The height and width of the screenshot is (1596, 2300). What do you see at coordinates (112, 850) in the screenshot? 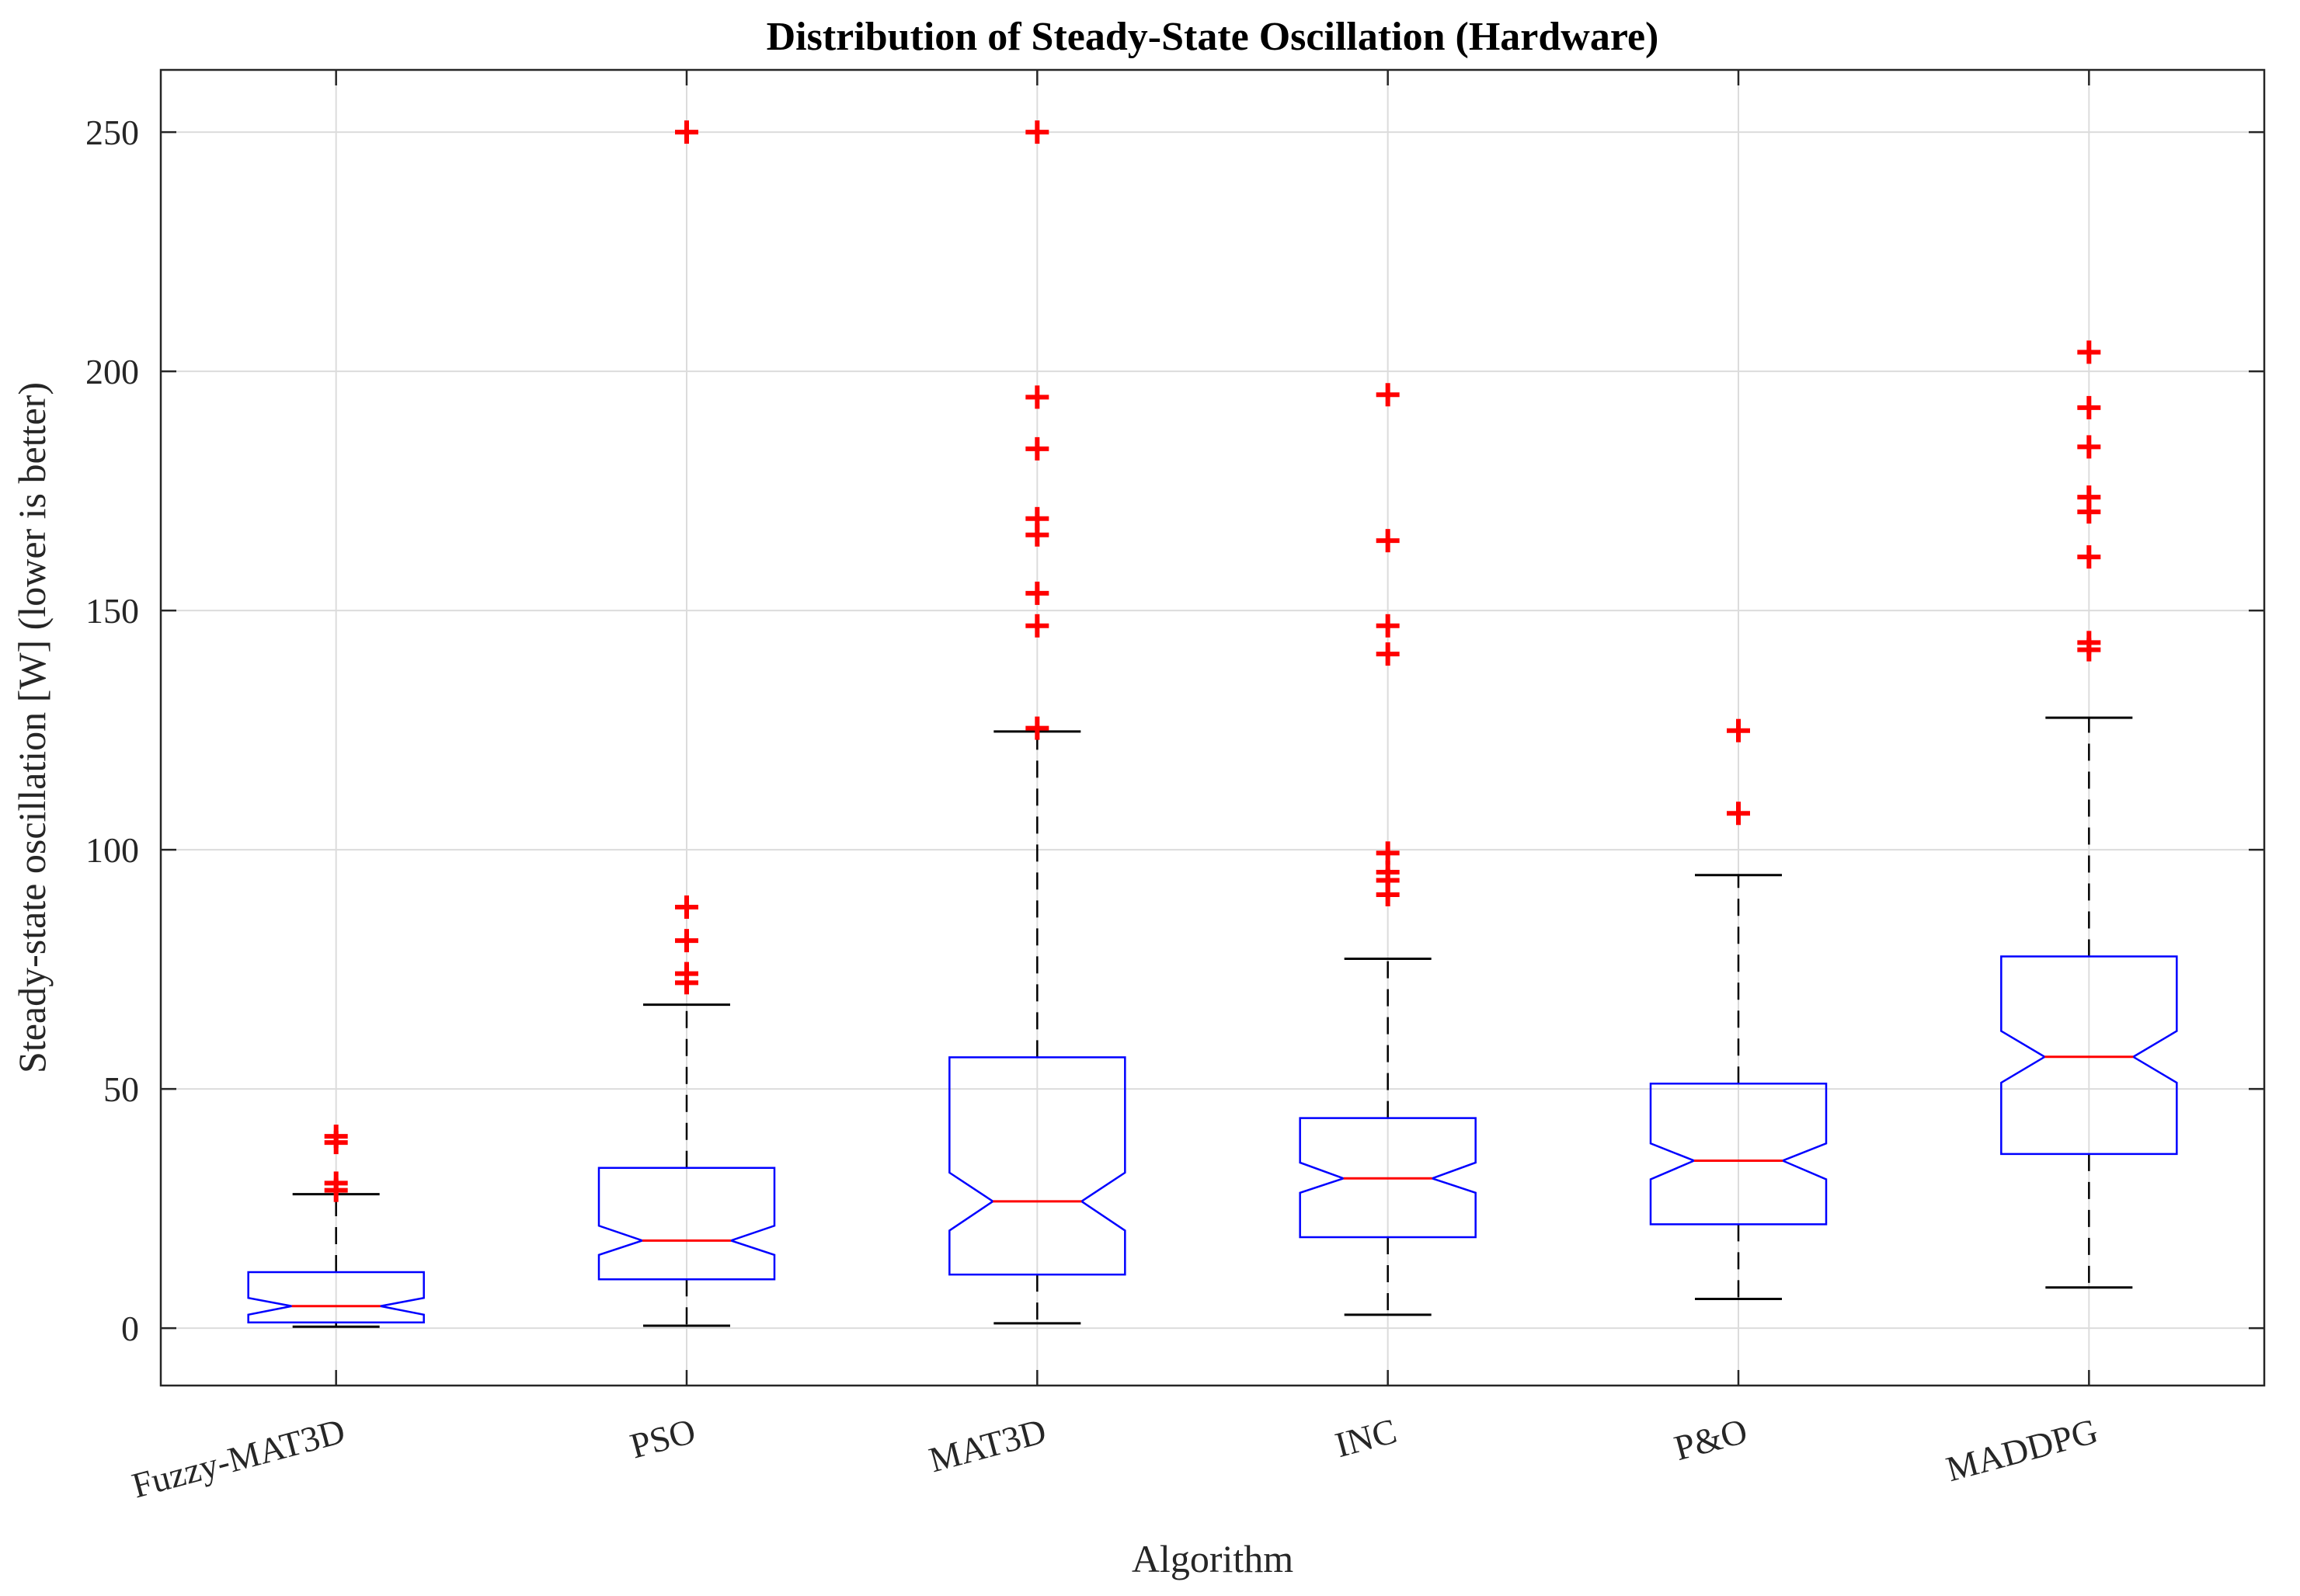
I see `y-tick-label: 100` at bounding box center [112, 850].